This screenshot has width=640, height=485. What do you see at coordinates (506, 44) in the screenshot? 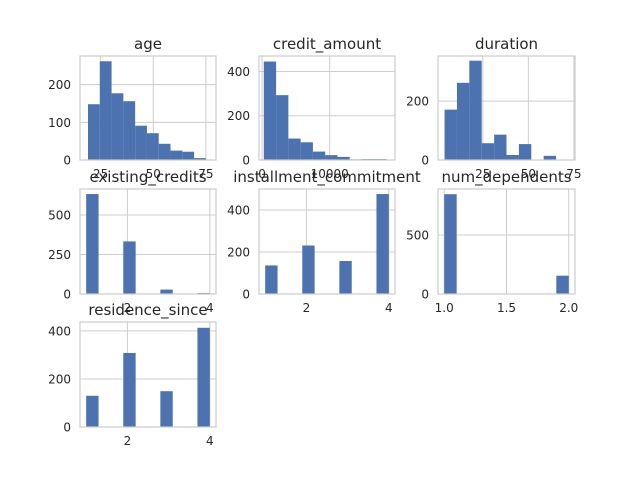
I see `subplot-title: duration` at bounding box center [506, 44].